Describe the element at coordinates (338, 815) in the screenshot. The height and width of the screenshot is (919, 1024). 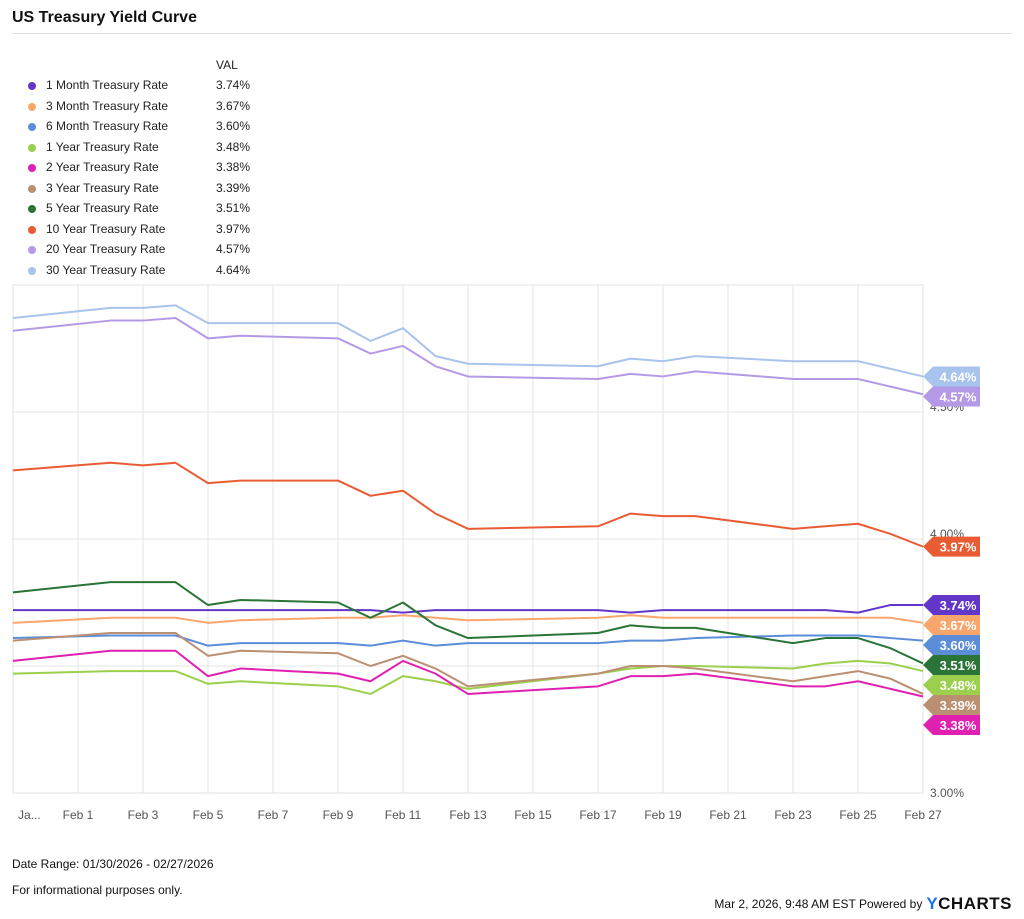
I see `x-tick-label: Feb 9` at that location.